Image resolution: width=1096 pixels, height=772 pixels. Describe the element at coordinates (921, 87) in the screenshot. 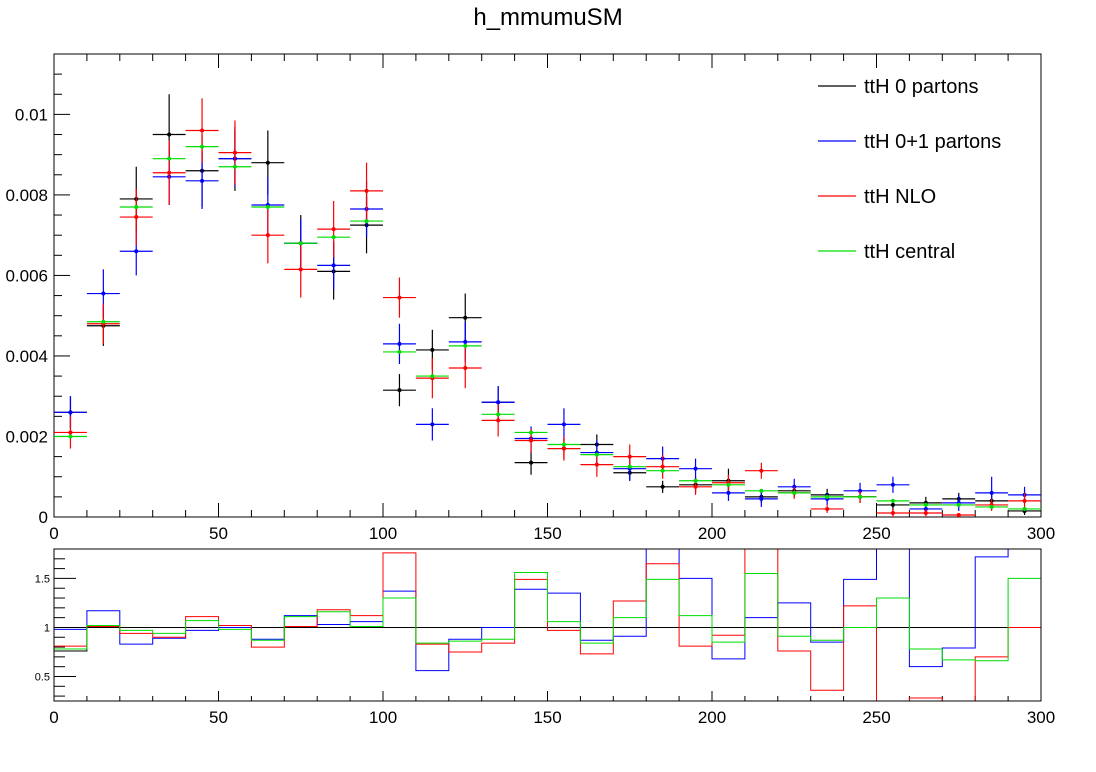

I see `legend-label: ttH 0 partons` at that location.